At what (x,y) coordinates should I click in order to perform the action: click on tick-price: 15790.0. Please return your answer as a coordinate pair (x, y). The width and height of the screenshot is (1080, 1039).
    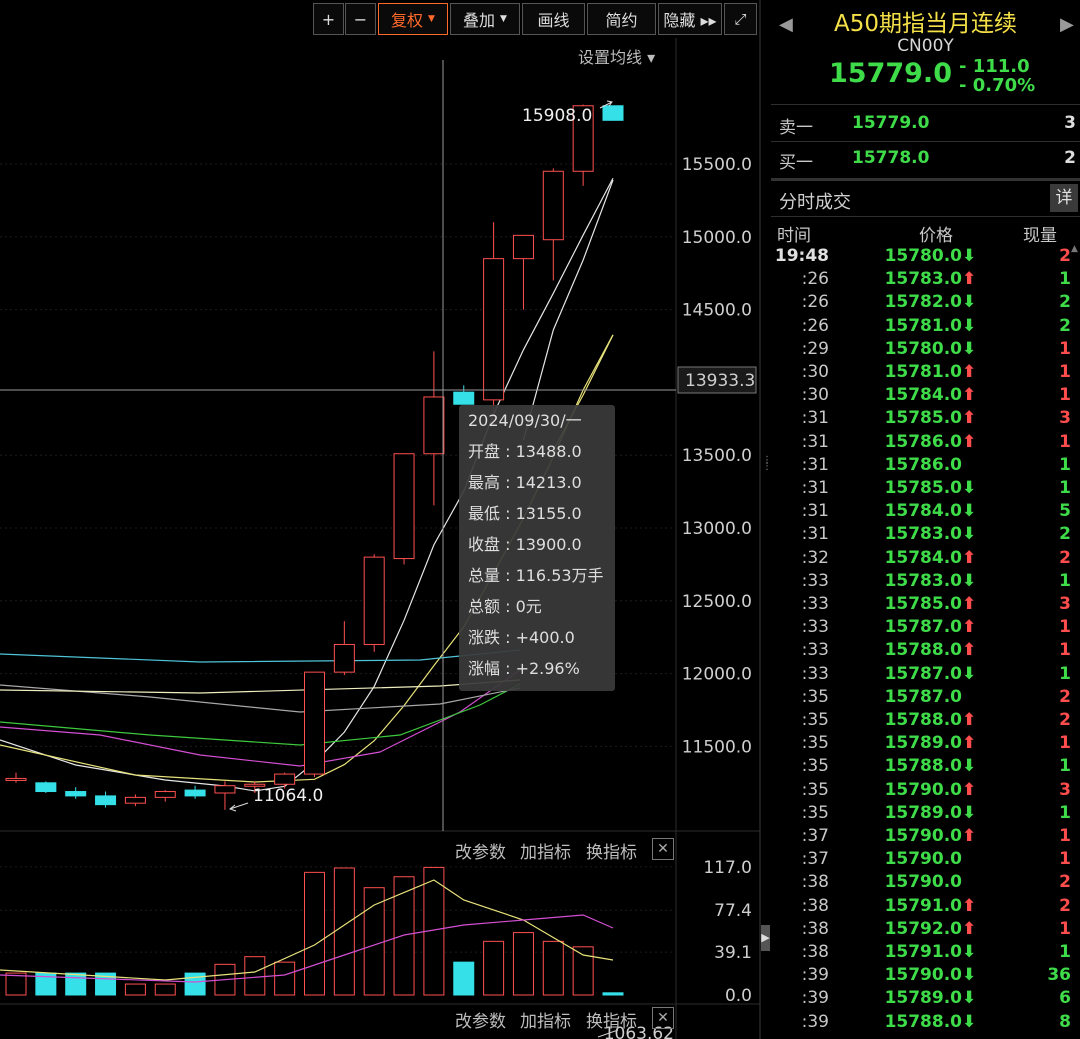
    Looking at the image, I should click on (923, 882).